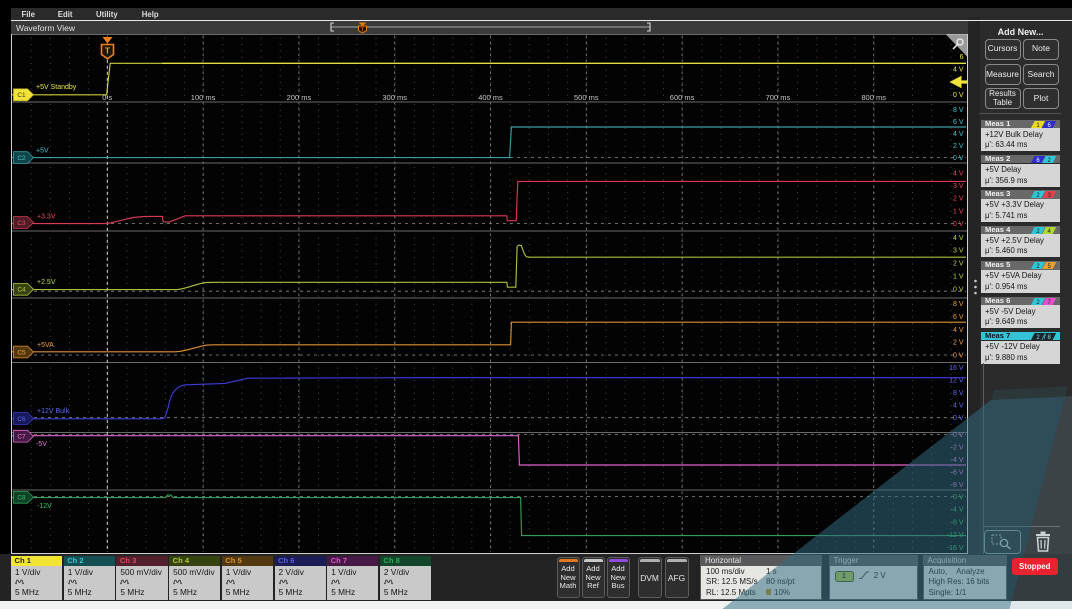 This screenshot has height=609, width=1072. Describe the element at coordinates (21, 498) in the screenshot. I see `svg-text: C8` at that location.